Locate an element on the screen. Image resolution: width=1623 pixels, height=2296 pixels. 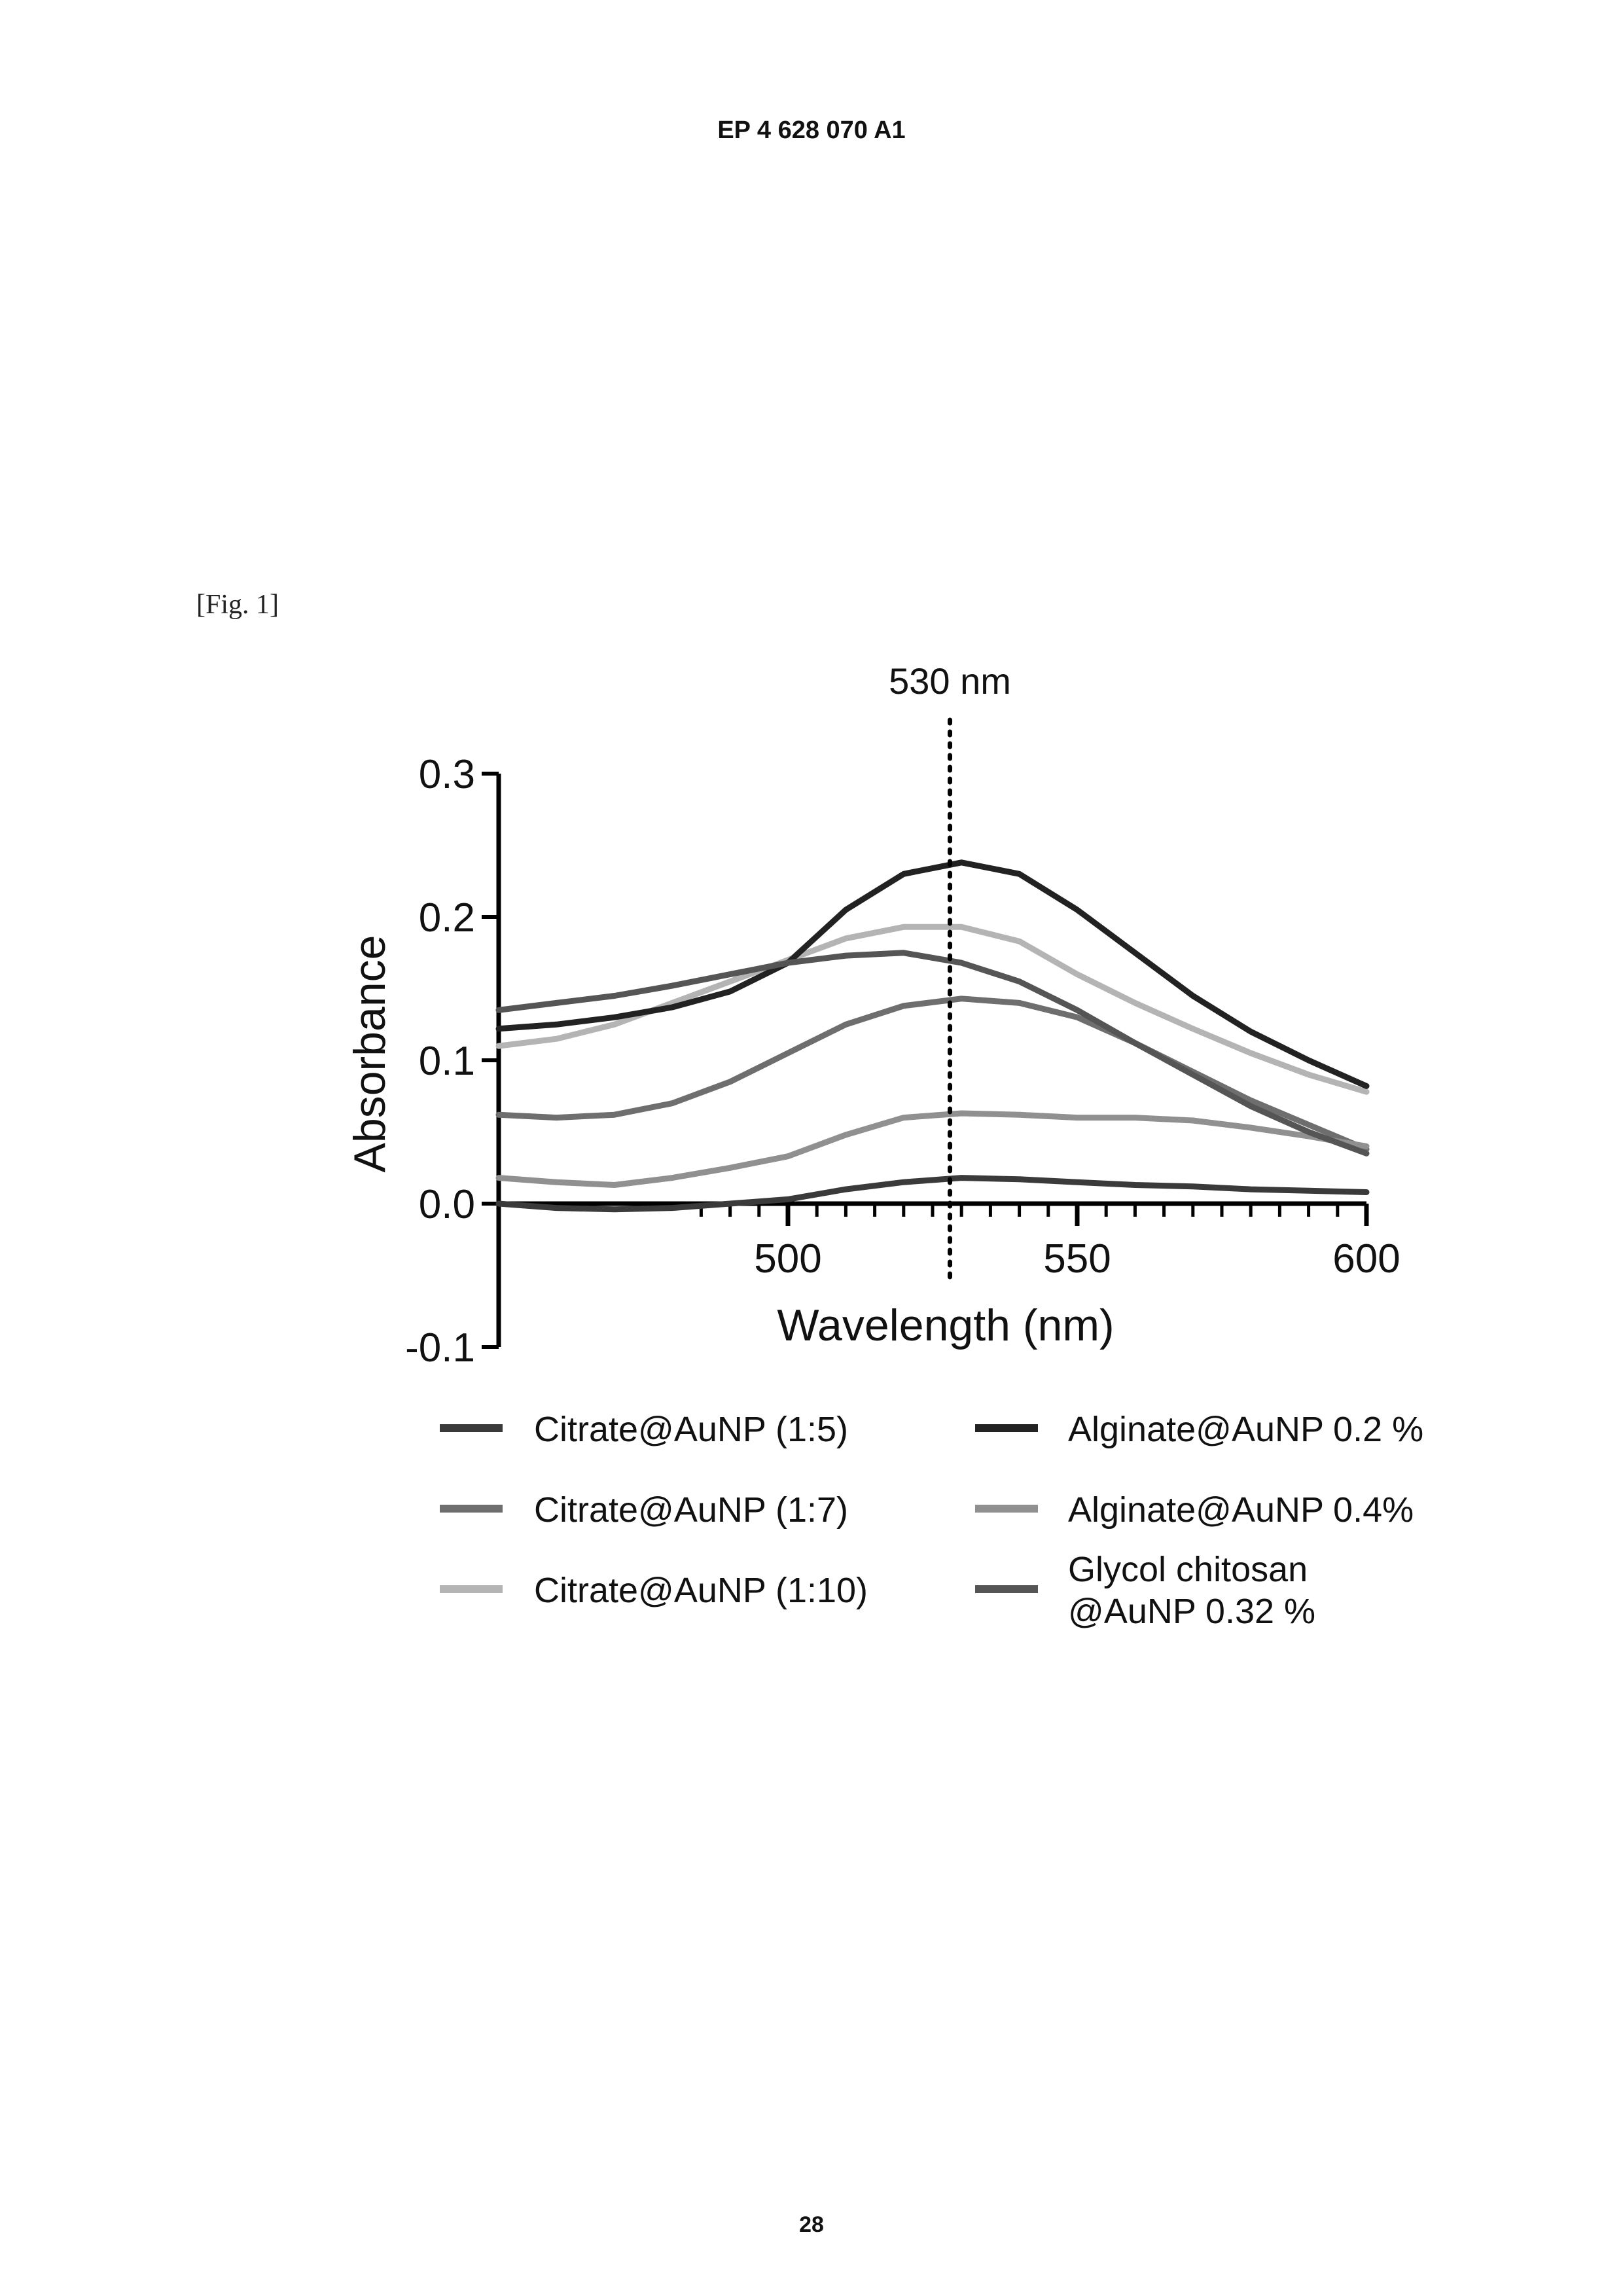
x-tick-label: 550 is located at coordinates (1077, 1259).